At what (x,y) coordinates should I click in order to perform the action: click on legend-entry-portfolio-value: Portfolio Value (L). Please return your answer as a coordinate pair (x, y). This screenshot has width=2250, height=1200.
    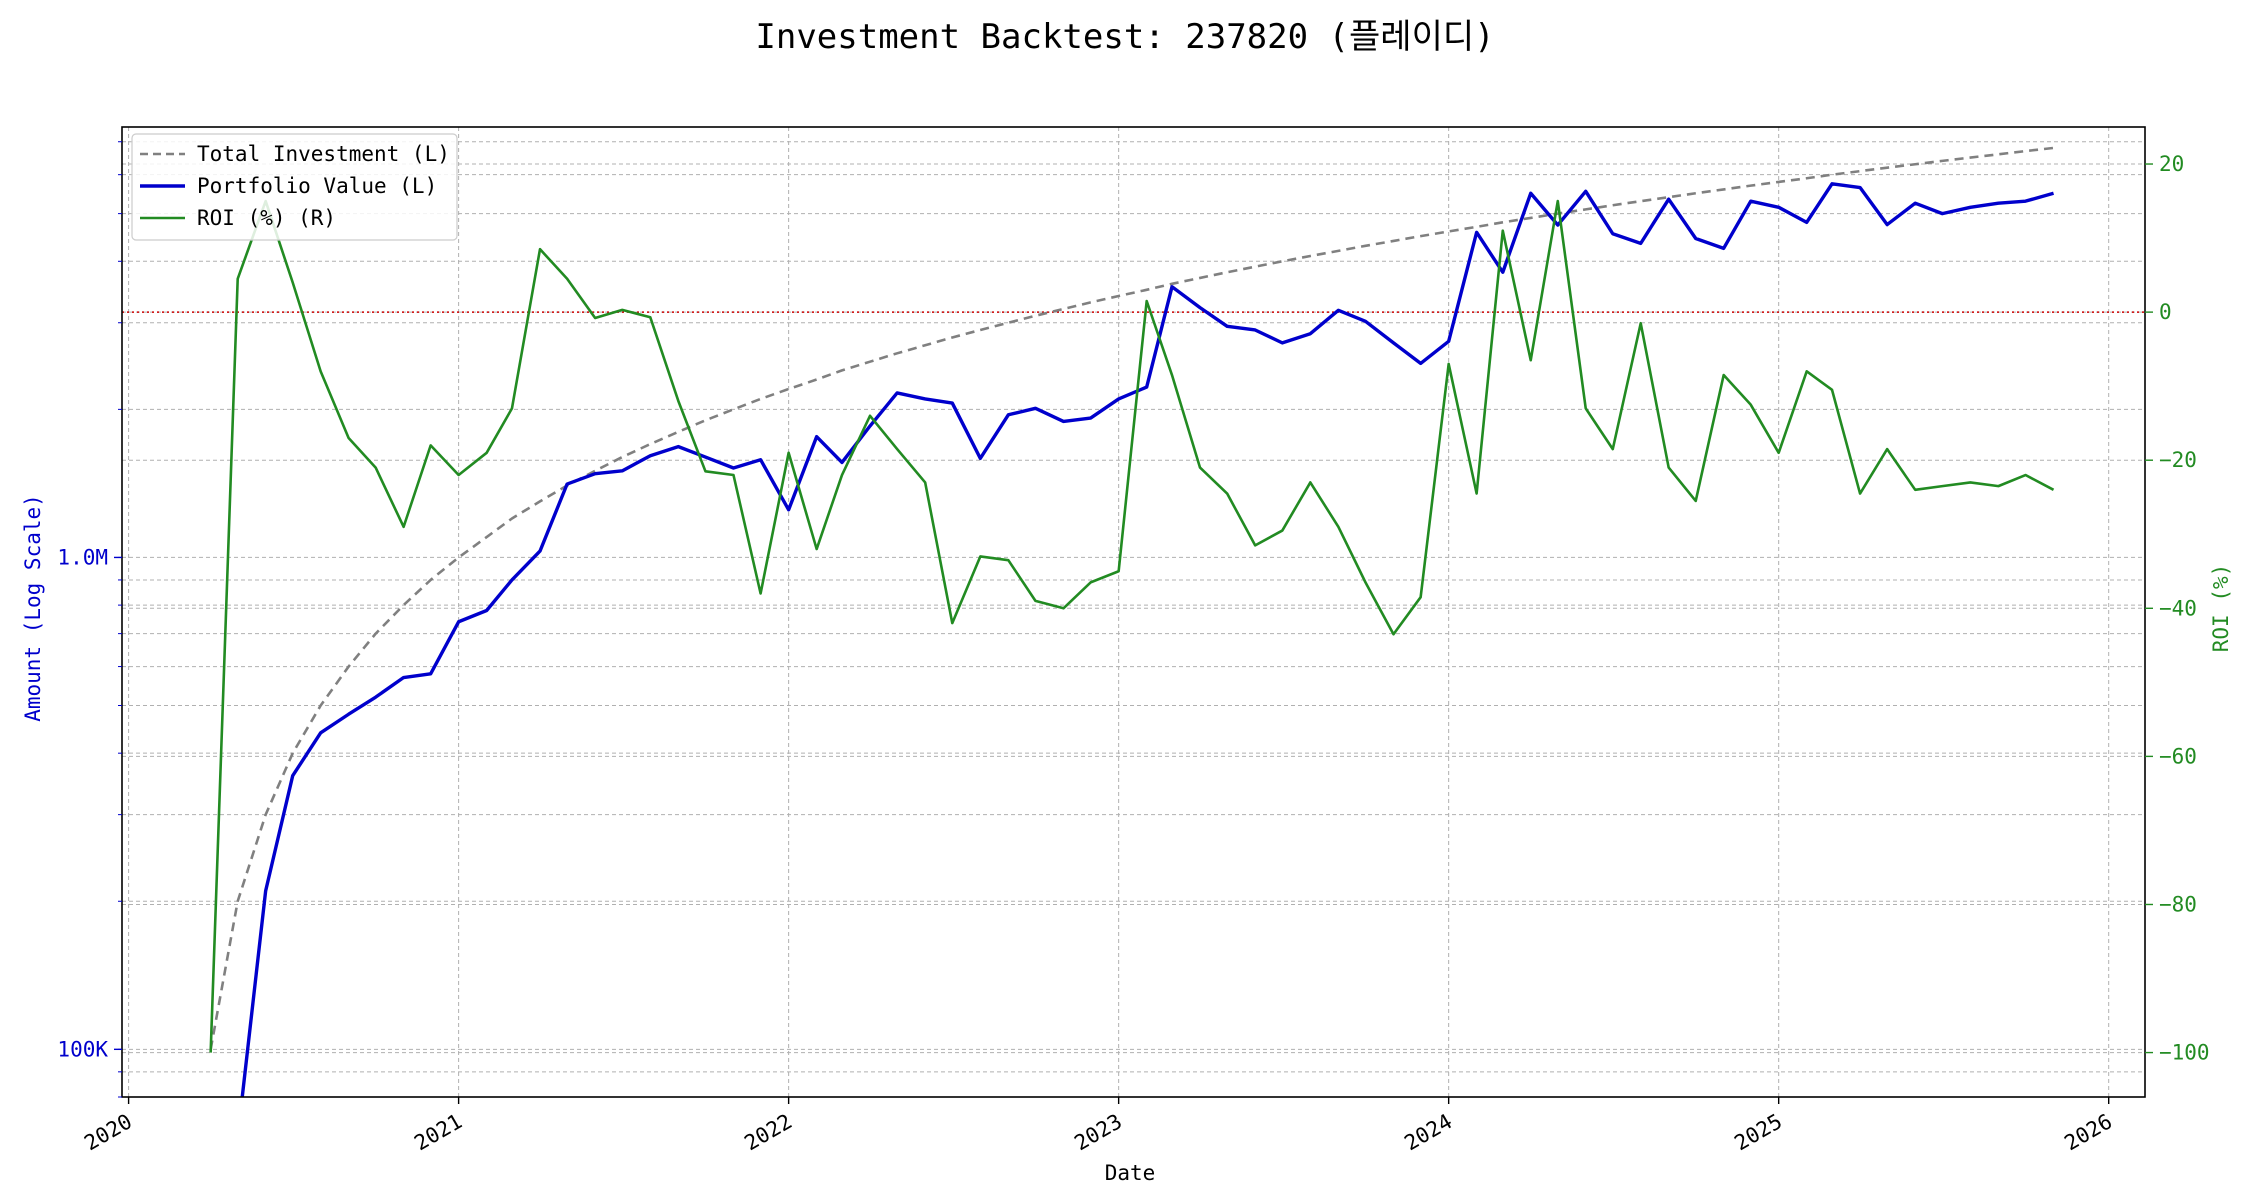
    Looking at the image, I should click on (288, 186).